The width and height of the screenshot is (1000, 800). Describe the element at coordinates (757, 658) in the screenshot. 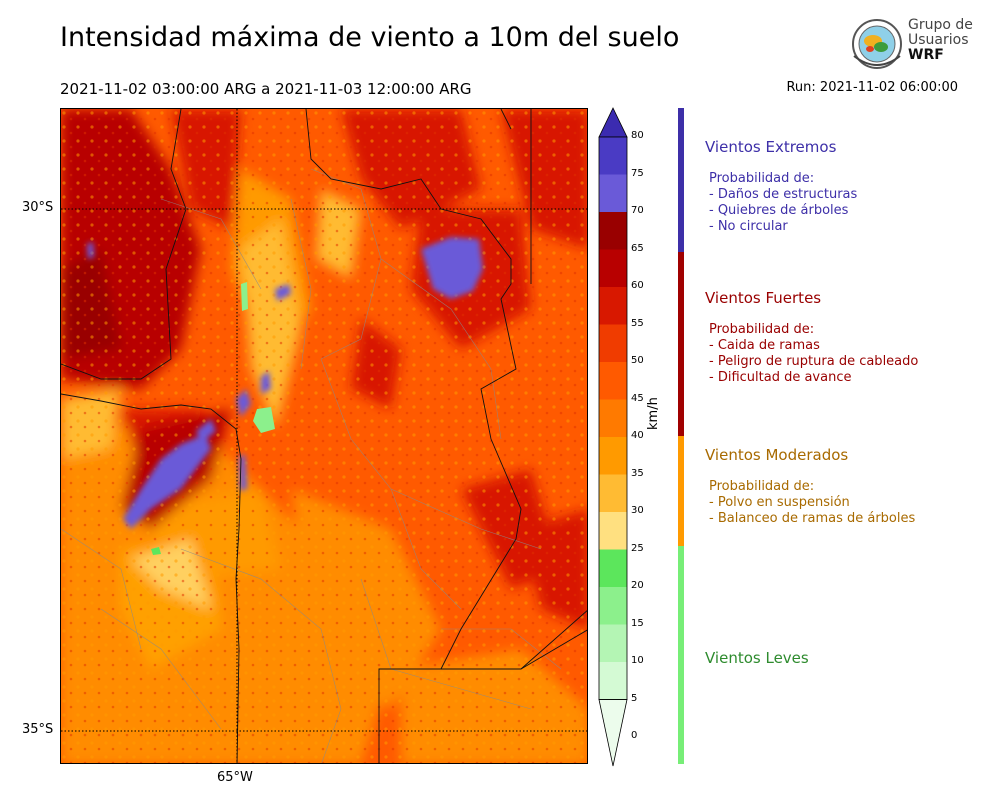

I see `category-title: Vientos Leves` at that location.